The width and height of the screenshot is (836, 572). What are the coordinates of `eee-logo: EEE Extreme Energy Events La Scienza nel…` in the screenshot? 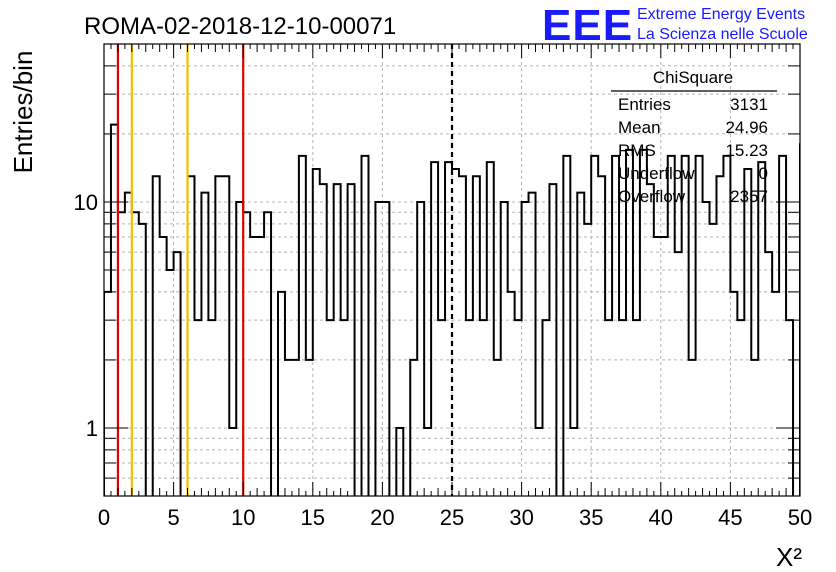 It's located at (675, 25).